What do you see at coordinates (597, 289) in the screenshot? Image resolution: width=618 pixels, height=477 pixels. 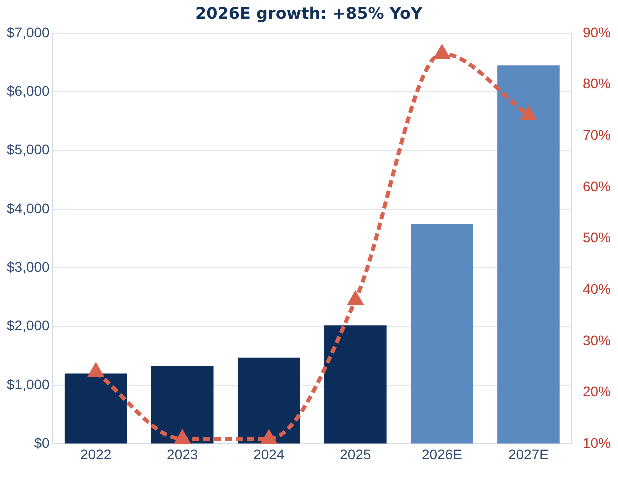 I see `y2-tick-label: 40%` at bounding box center [597, 289].